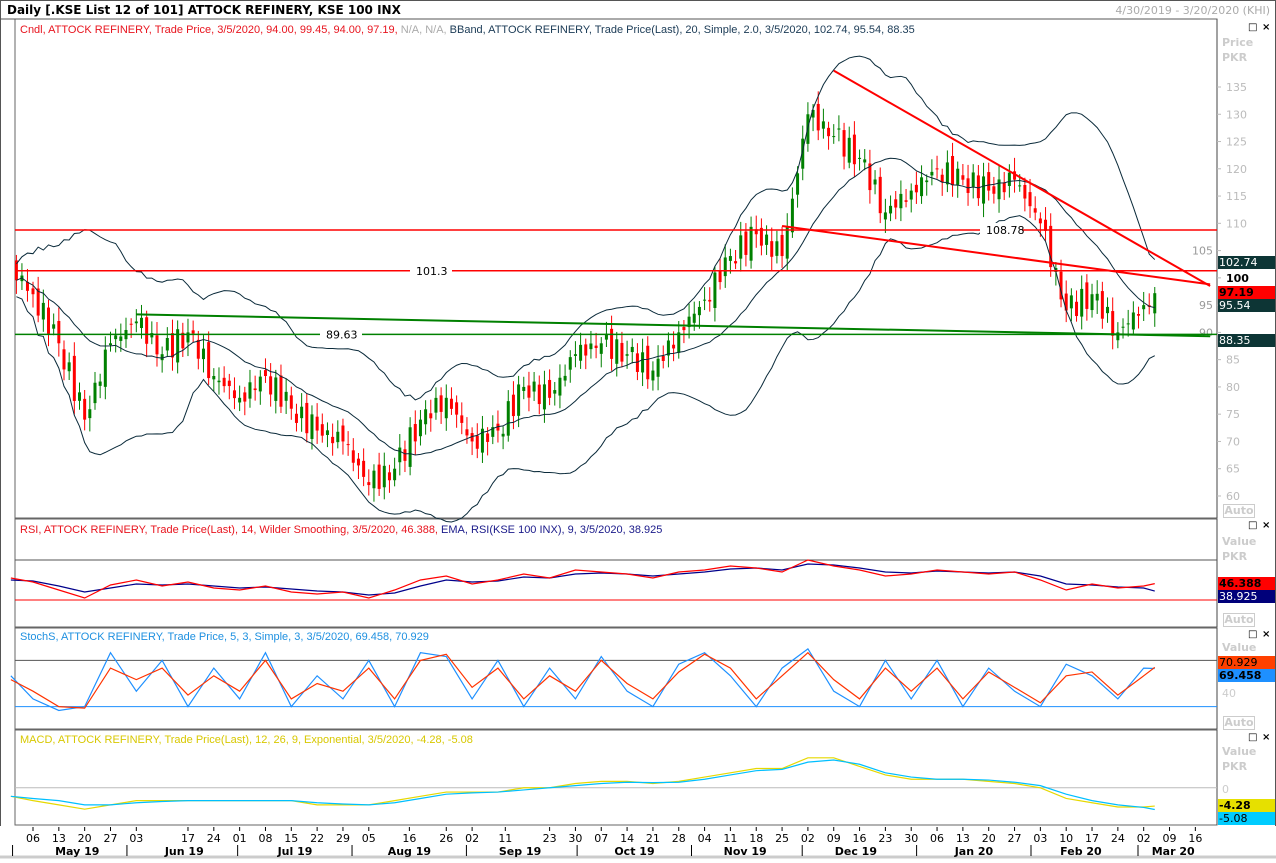 The width and height of the screenshot is (1276, 863). I want to click on level-label: 101.3, so click(432, 271).